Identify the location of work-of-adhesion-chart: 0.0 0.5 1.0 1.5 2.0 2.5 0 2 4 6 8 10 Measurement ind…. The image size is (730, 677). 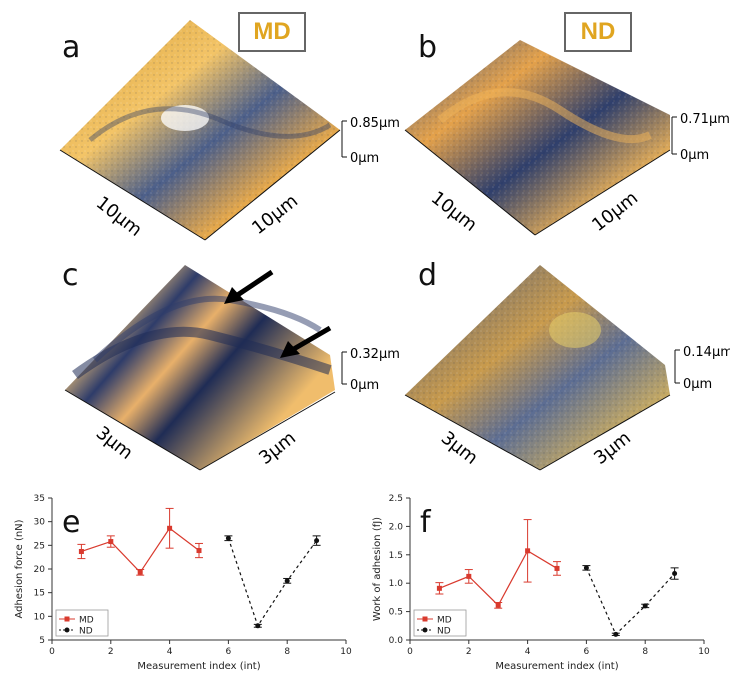
(541, 583).